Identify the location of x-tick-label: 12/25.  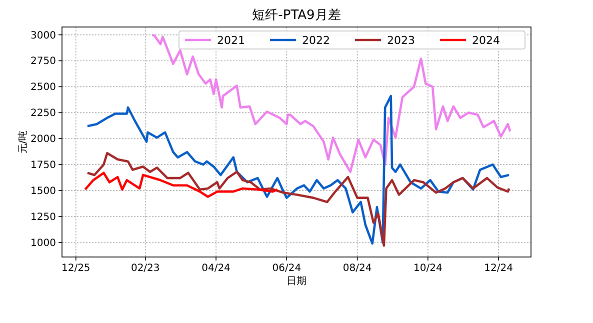
(75, 268).